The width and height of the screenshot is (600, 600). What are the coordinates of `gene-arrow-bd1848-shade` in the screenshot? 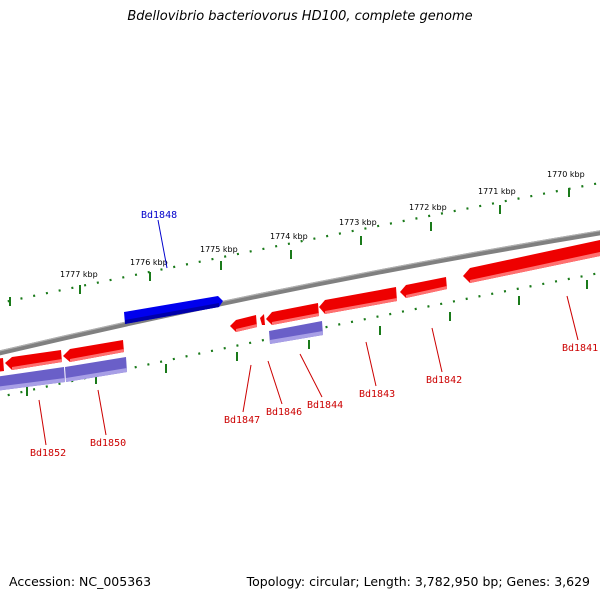 It's located at (172, 313).